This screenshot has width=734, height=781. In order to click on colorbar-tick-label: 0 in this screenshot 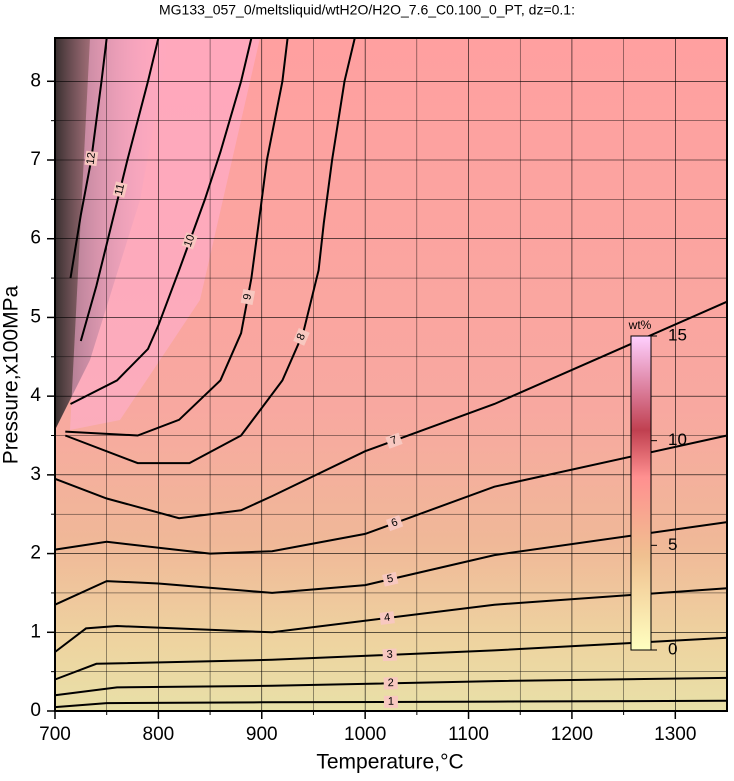, I will do `click(672, 648)`.